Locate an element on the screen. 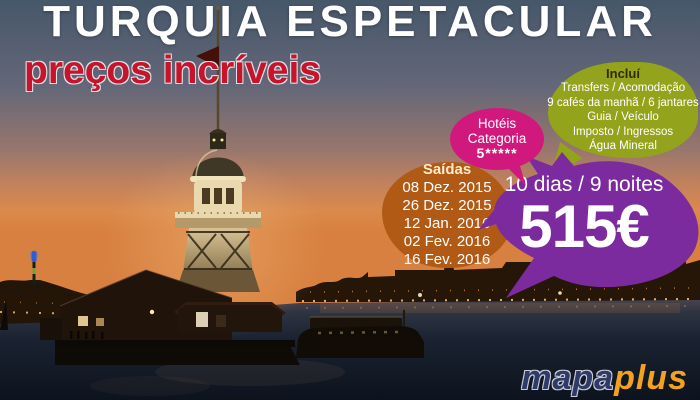 The image size is (700, 400). mapaplus-logo: mapaplus is located at coordinates (604, 378).